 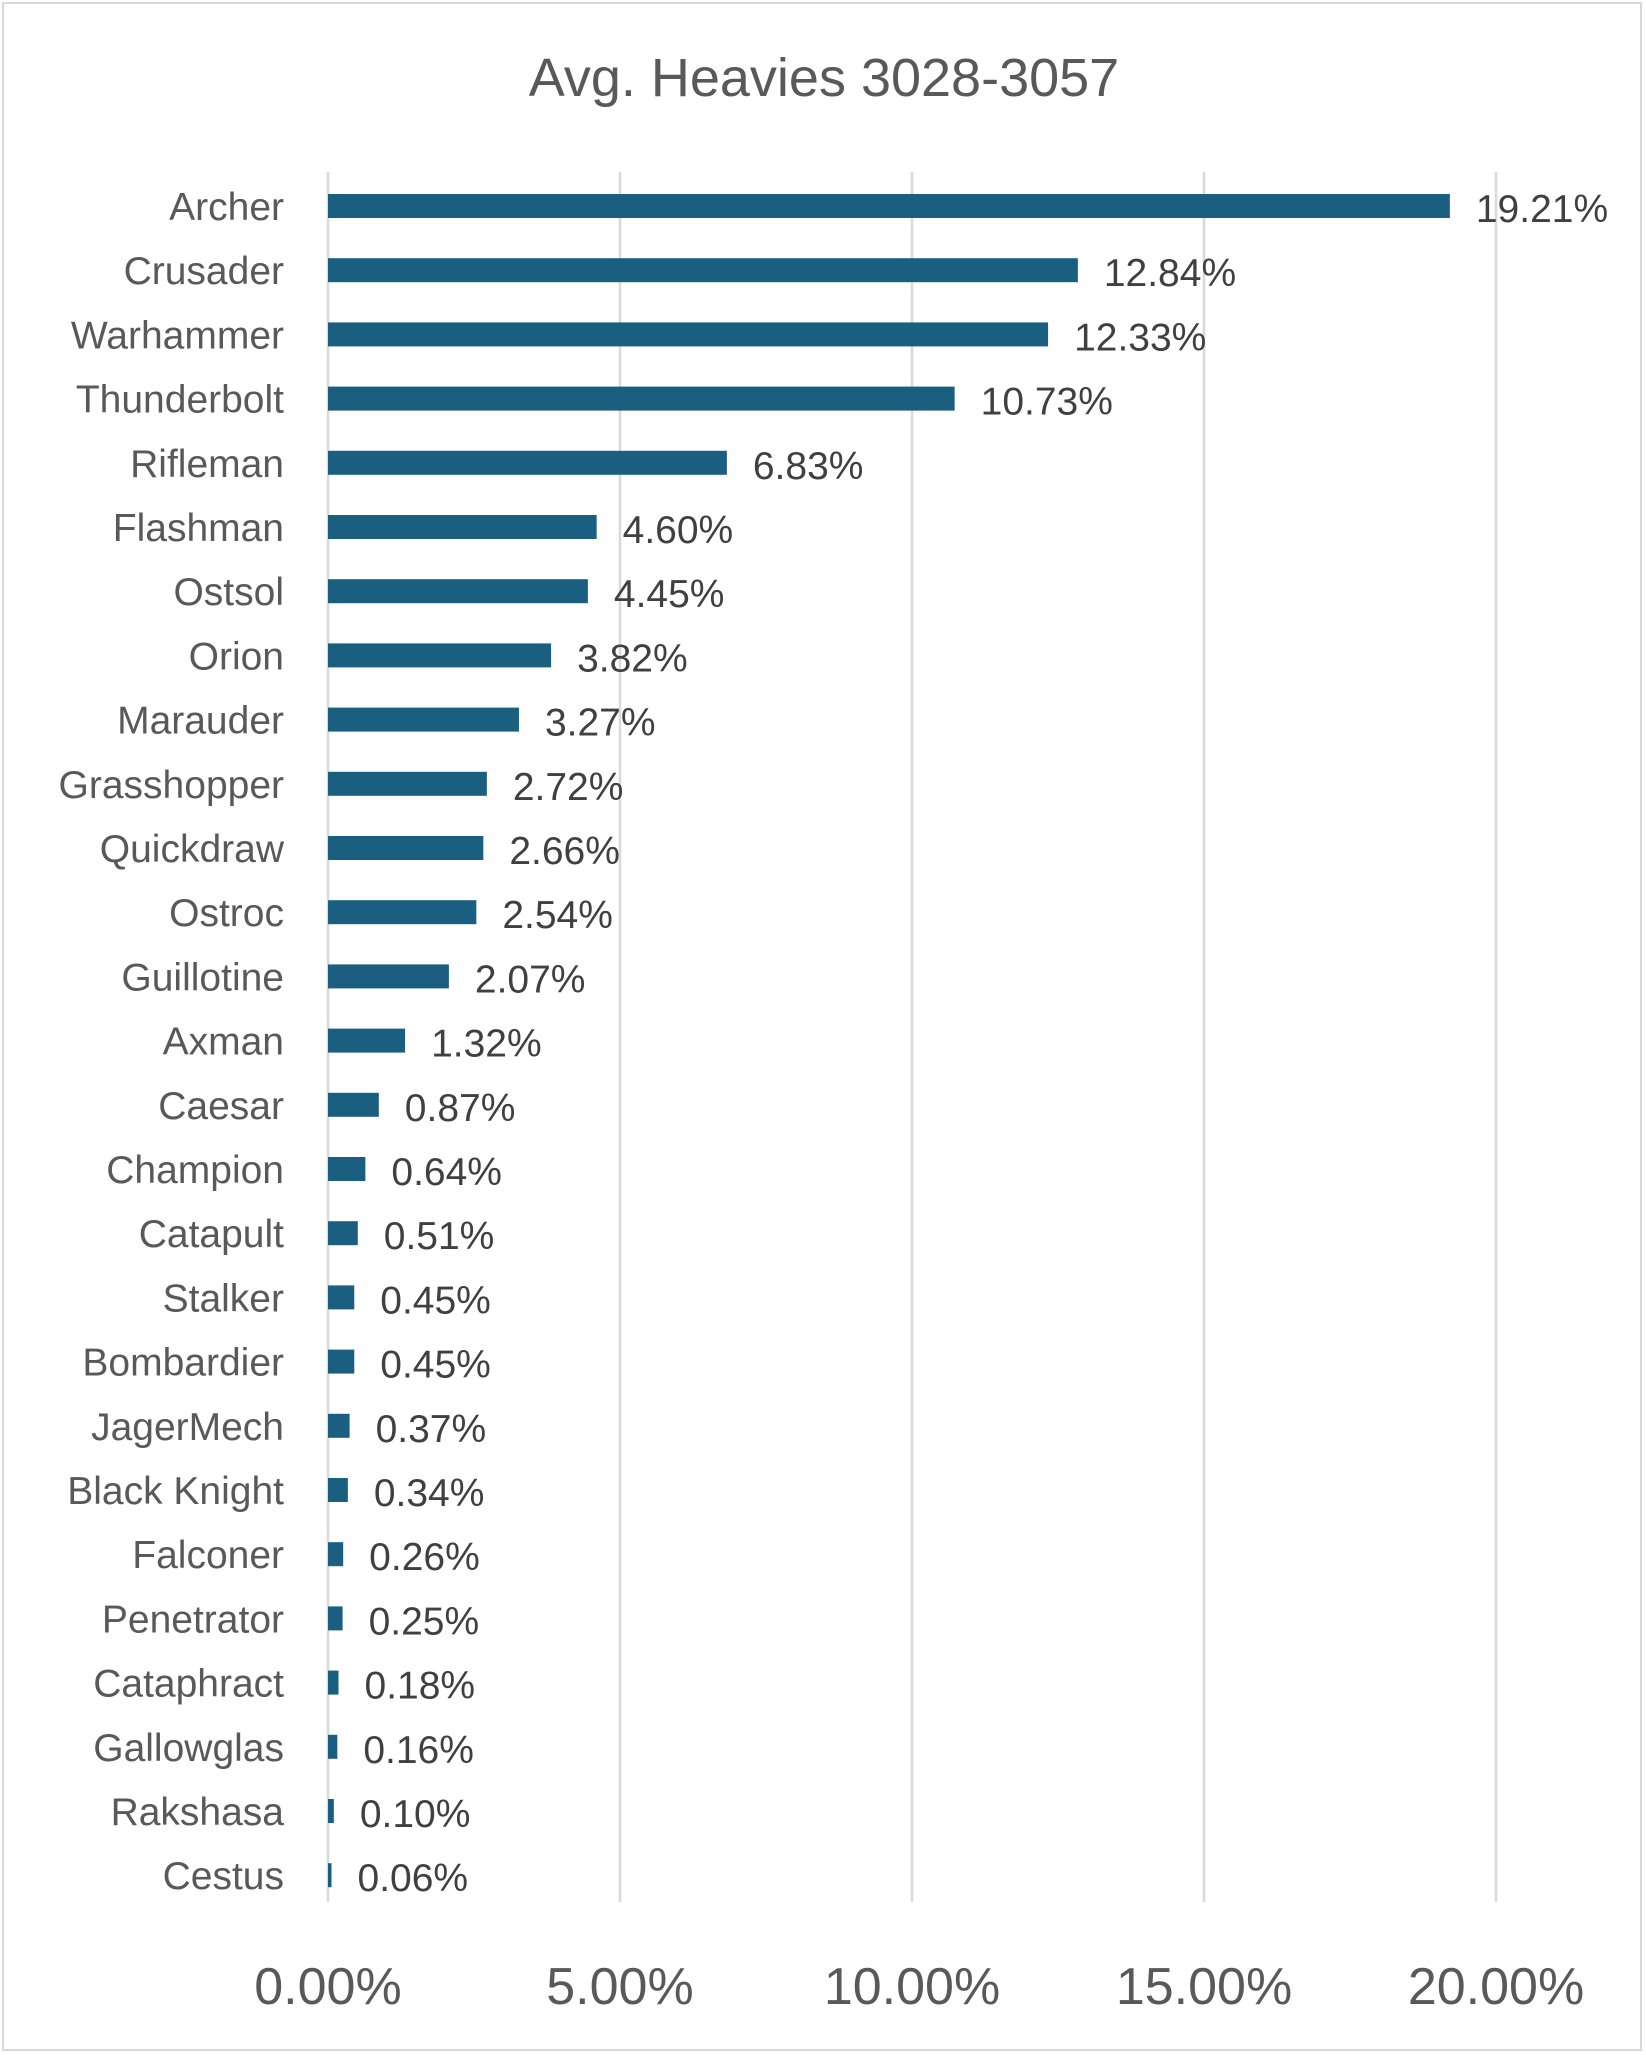 What do you see at coordinates (198, 1812) in the screenshot?
I see `category-label: Rakshasa` at bounding box center [198, 1812].